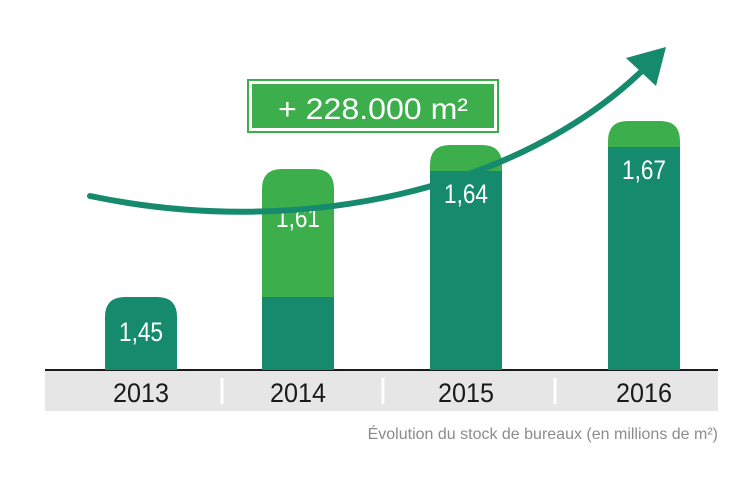  I want to click on bar-2014: 1,61, so click(298, 269).